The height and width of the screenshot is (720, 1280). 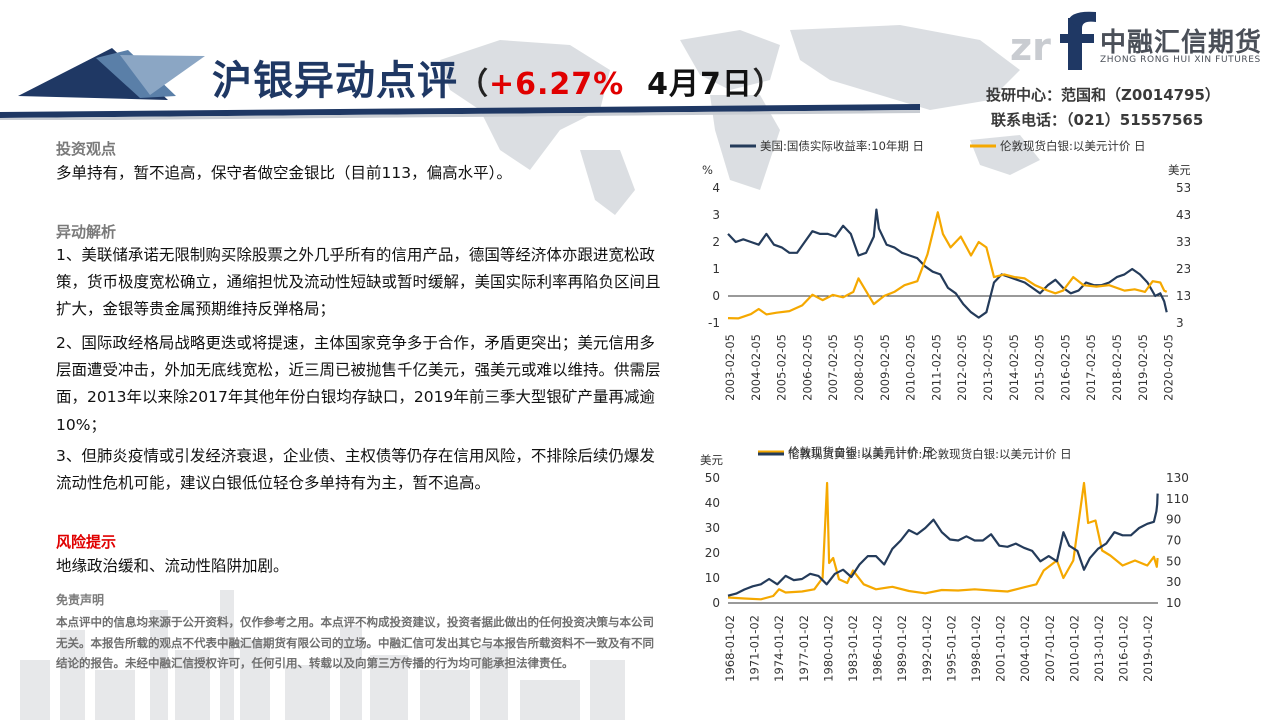 What do you see at coordinates (1180, 323) in the screenshot?
I see `right-tick-label: 3` at bounding box center [1180, 323].